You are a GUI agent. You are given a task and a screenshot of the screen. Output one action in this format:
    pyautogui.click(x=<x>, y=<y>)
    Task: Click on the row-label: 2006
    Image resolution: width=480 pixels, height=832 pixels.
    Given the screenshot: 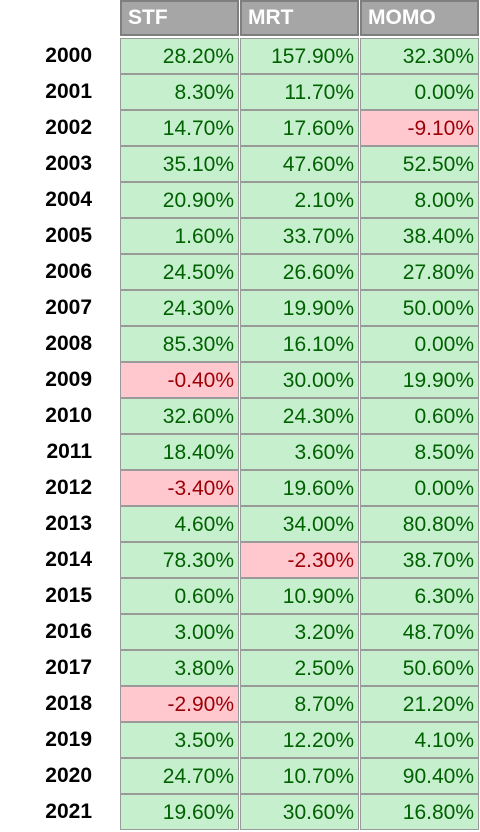 What is the action you would take?
    pyautogui.click(x=68, y=271)
    